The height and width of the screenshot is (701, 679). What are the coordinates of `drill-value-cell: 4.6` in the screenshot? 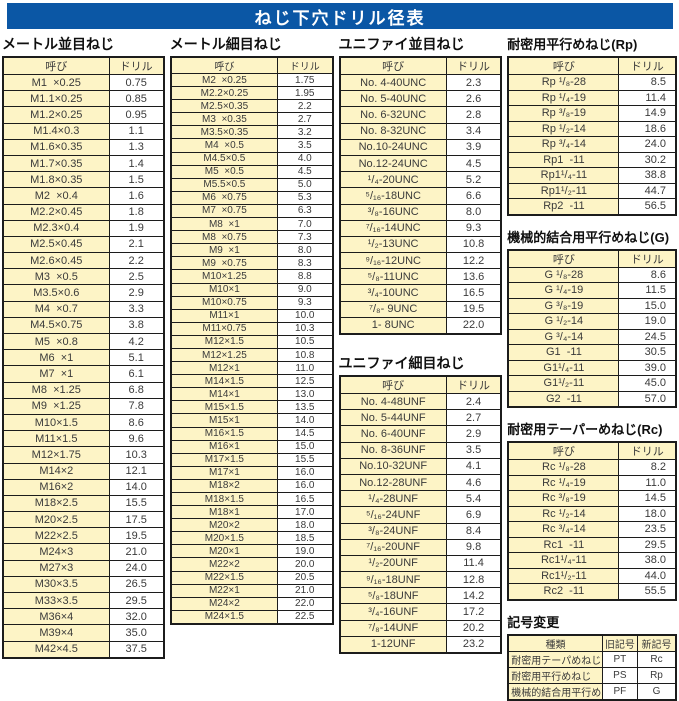 It's located at (473, 482).